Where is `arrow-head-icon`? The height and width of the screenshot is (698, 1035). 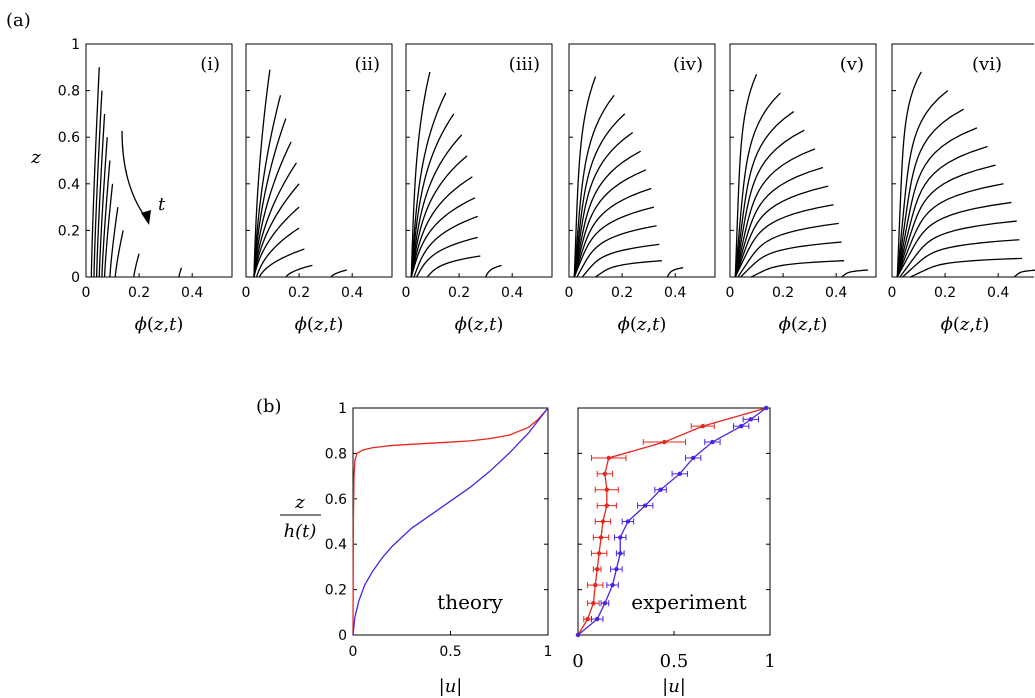
arrow-head-icon is located at coordinates (146, 217).